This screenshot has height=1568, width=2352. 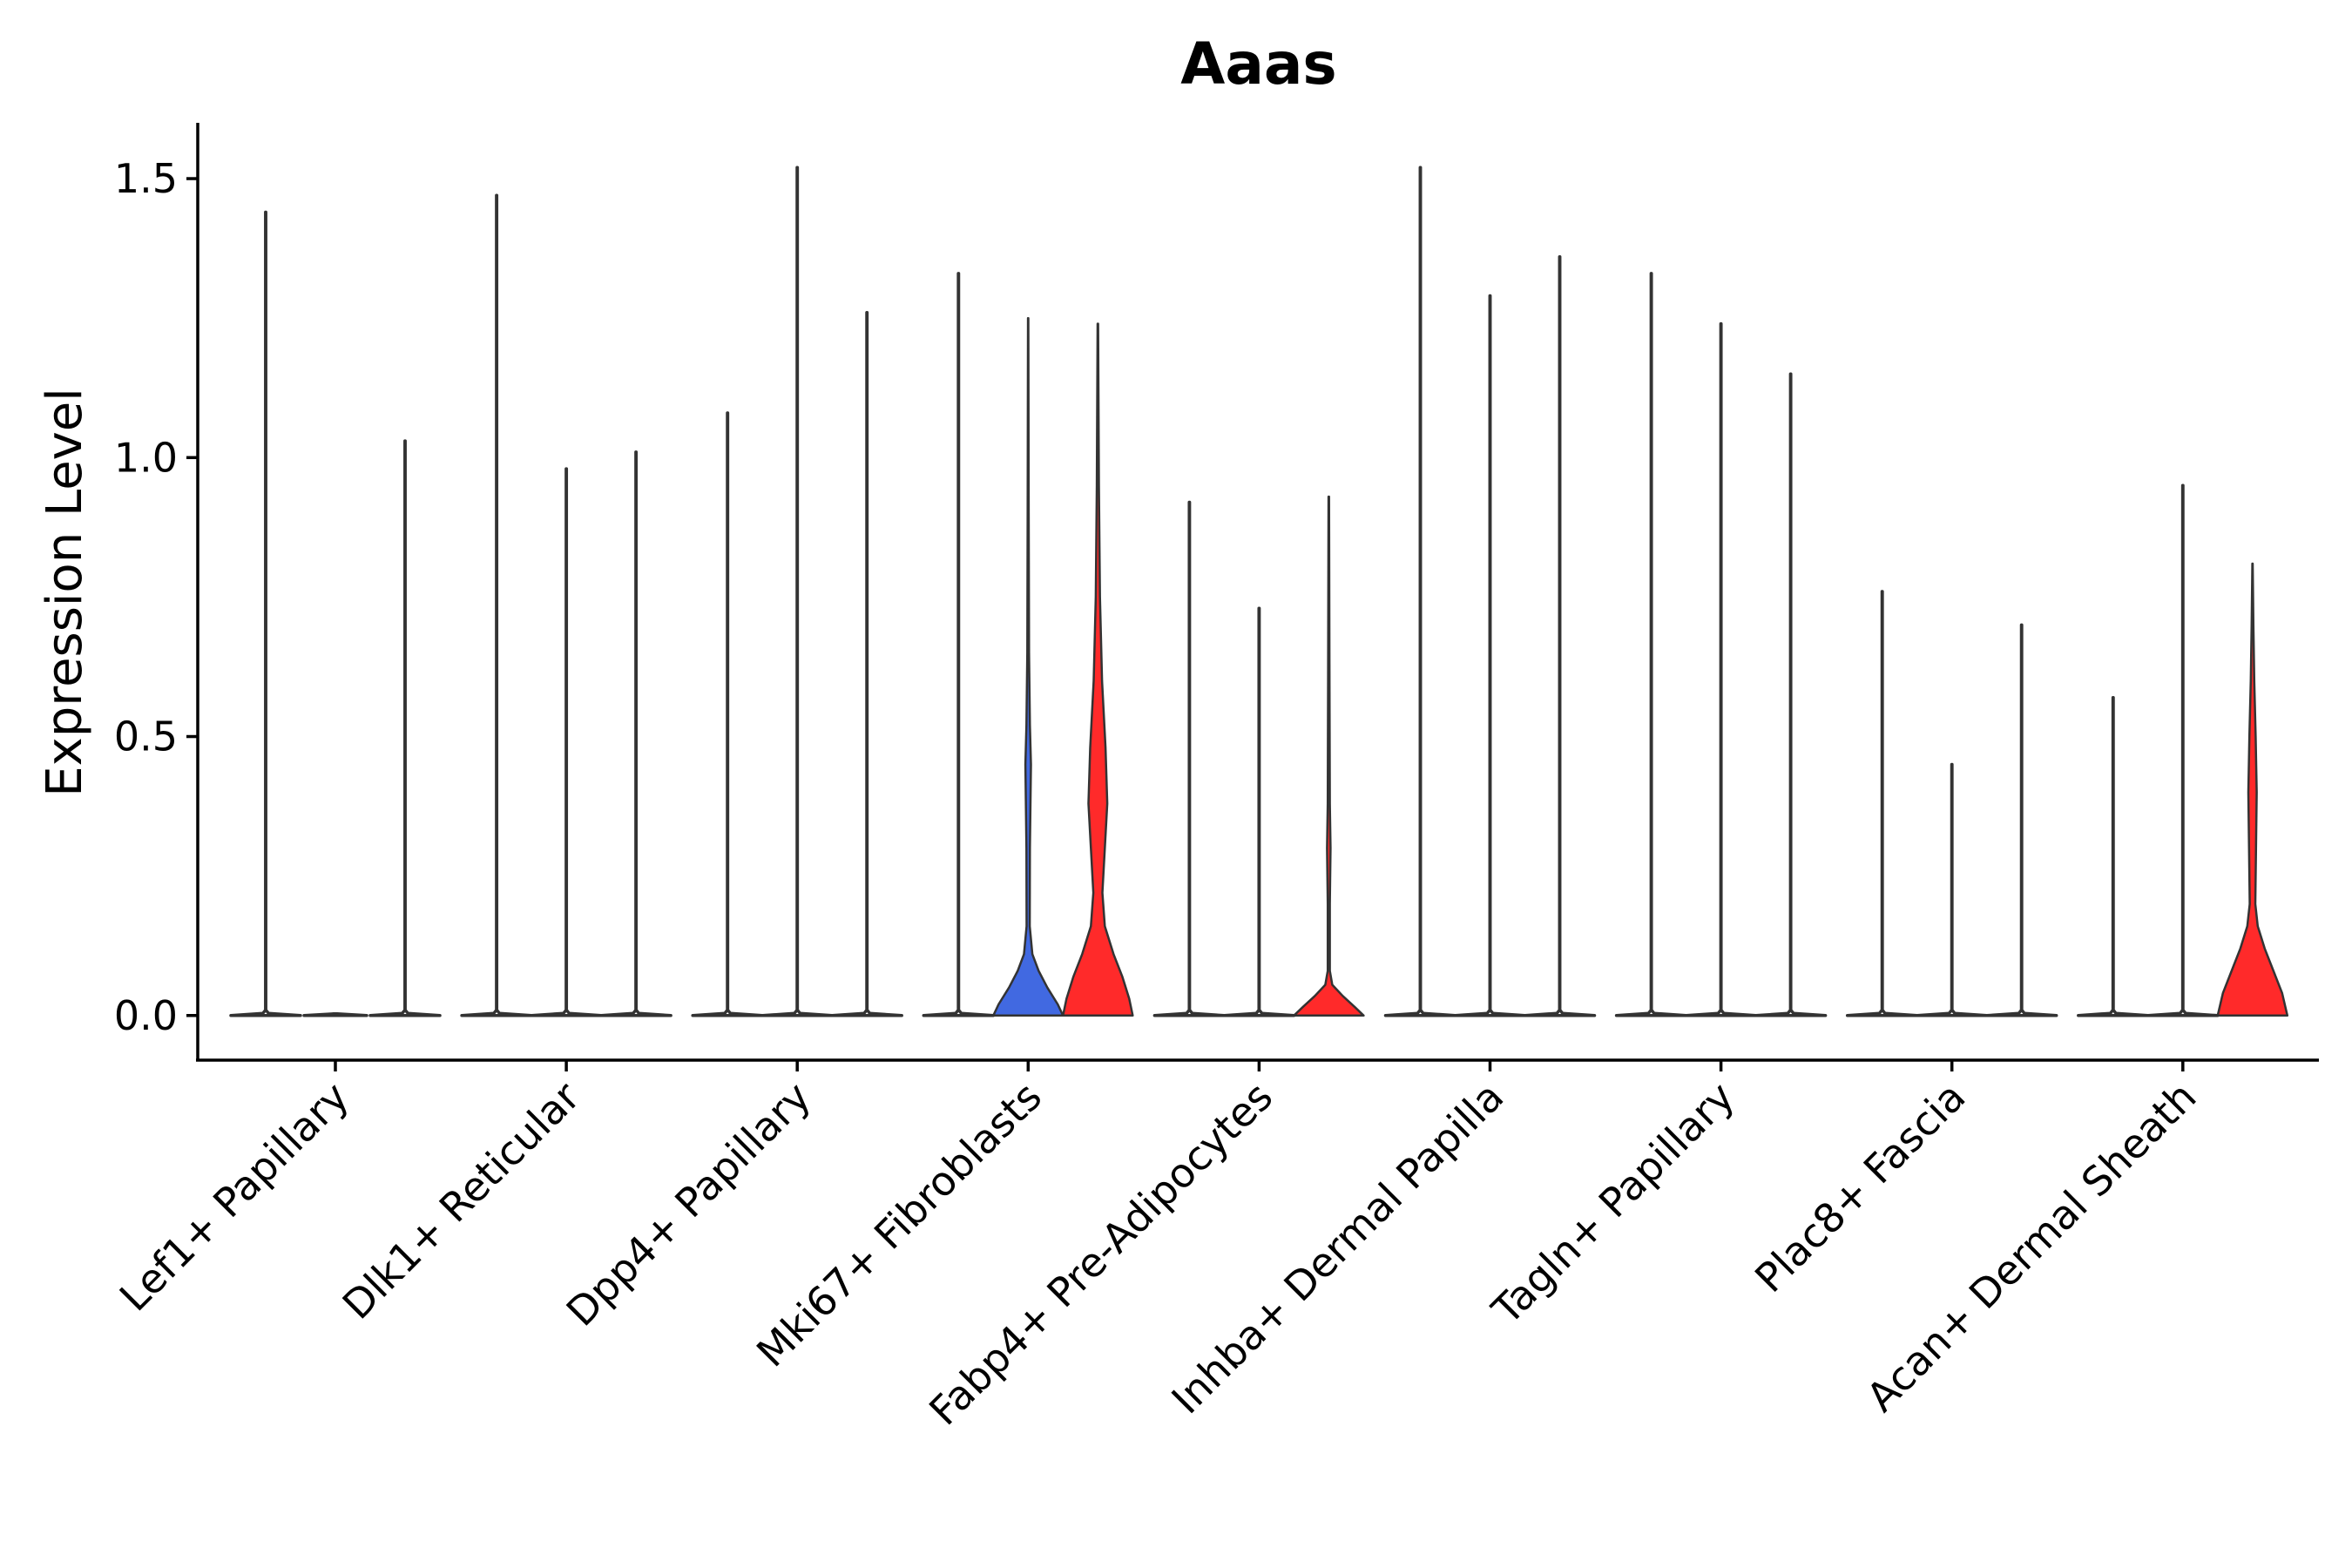 I want to click on x-tick-label: Dlk1+ Reticular, so click(x=461, y=1201).